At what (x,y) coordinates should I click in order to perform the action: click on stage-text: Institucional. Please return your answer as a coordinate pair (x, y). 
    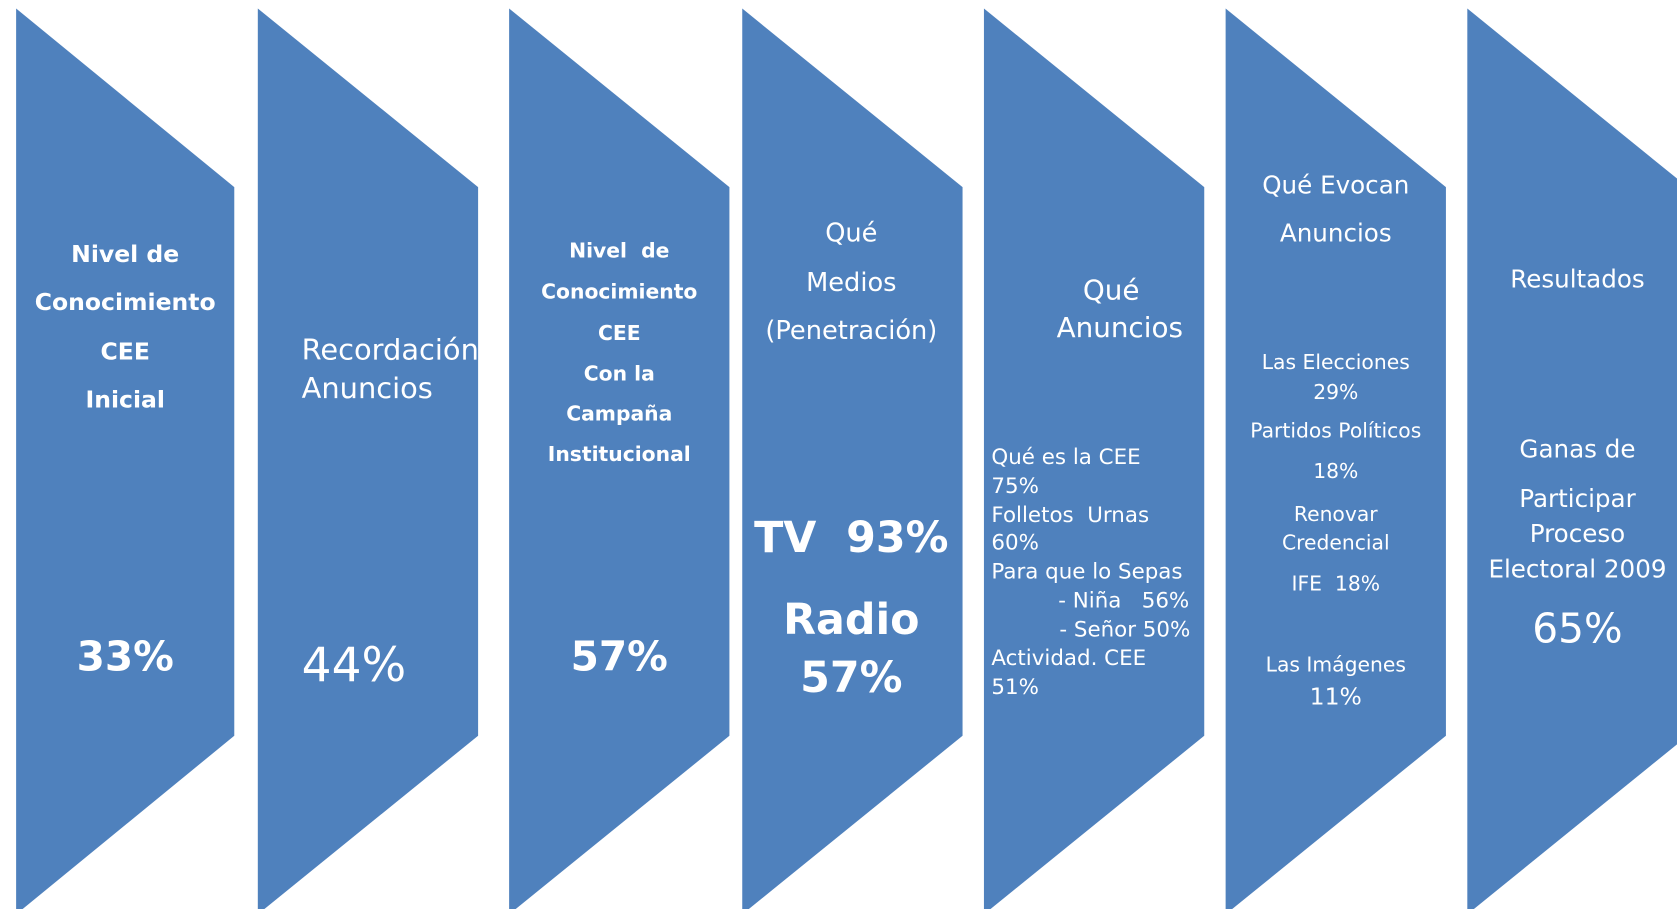
    Looking at the image, I should click on (619, 454).